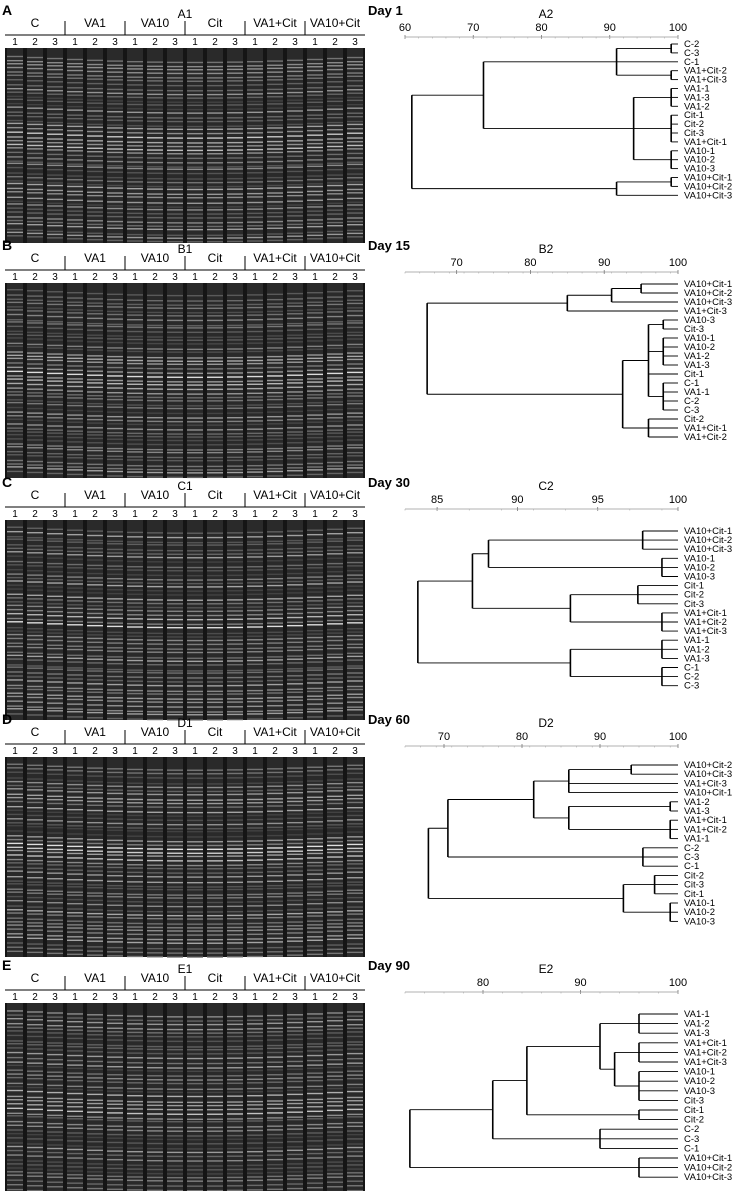  What do you see at coordinates (215, 495) in the screenshot?
I see `treatment-label: Cit` at bounding box center [215, 495].